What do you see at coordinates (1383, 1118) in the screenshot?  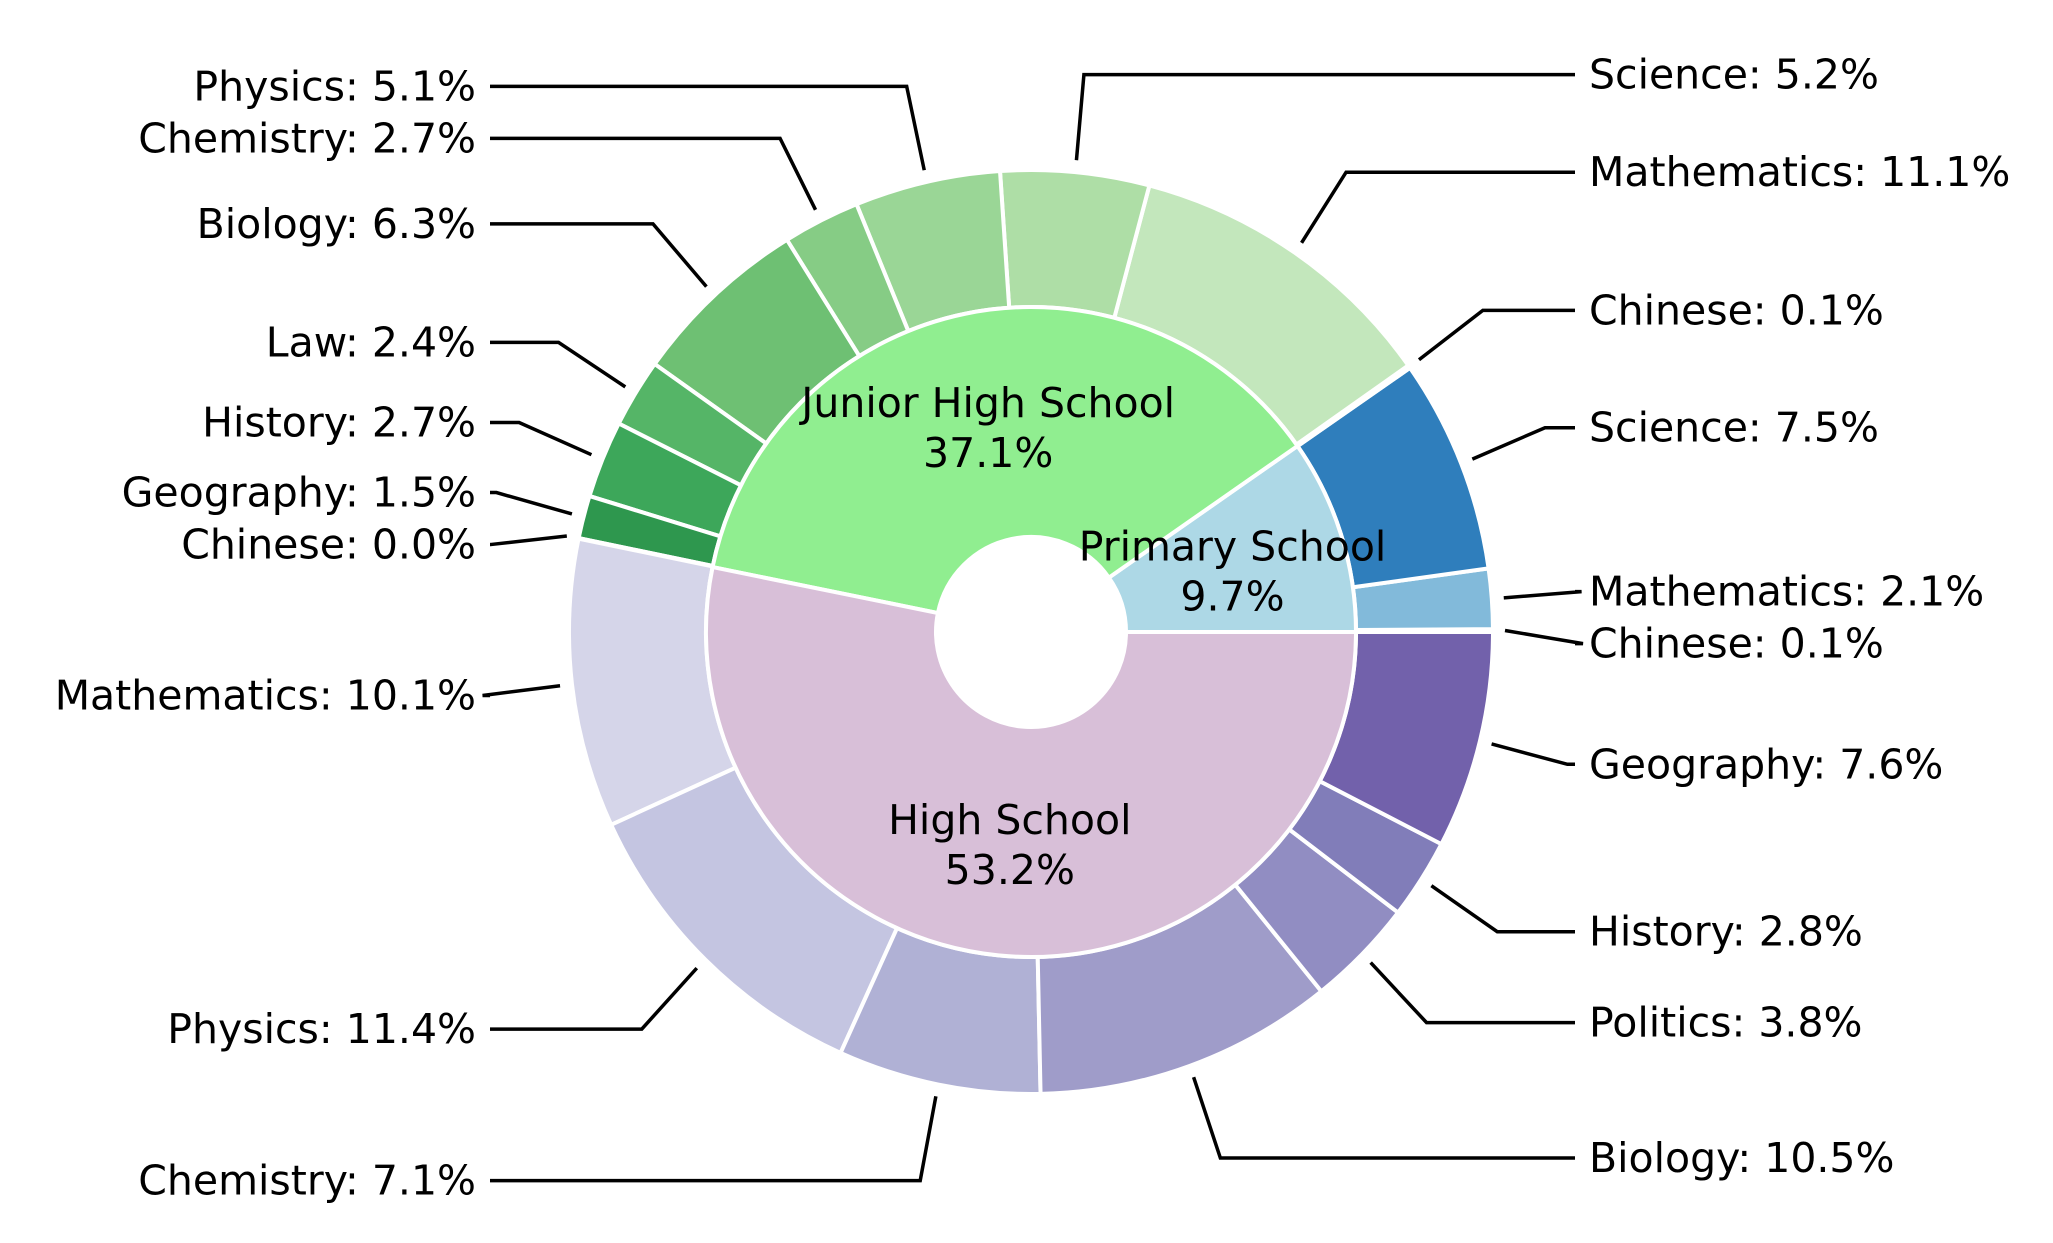 I see `leader-high-school-biology` at bounding box center [1383, 1118].